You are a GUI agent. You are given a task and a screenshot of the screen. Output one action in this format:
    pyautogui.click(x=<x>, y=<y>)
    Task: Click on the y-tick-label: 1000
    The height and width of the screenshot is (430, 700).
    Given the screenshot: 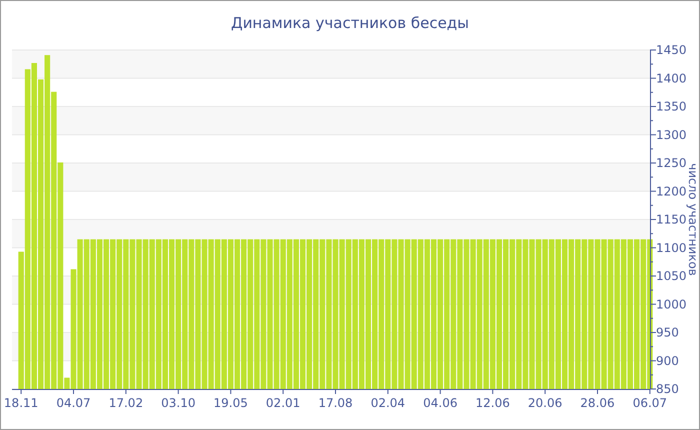 What is the action you would take?
    pyautogui.click(x=671, y=304)
    